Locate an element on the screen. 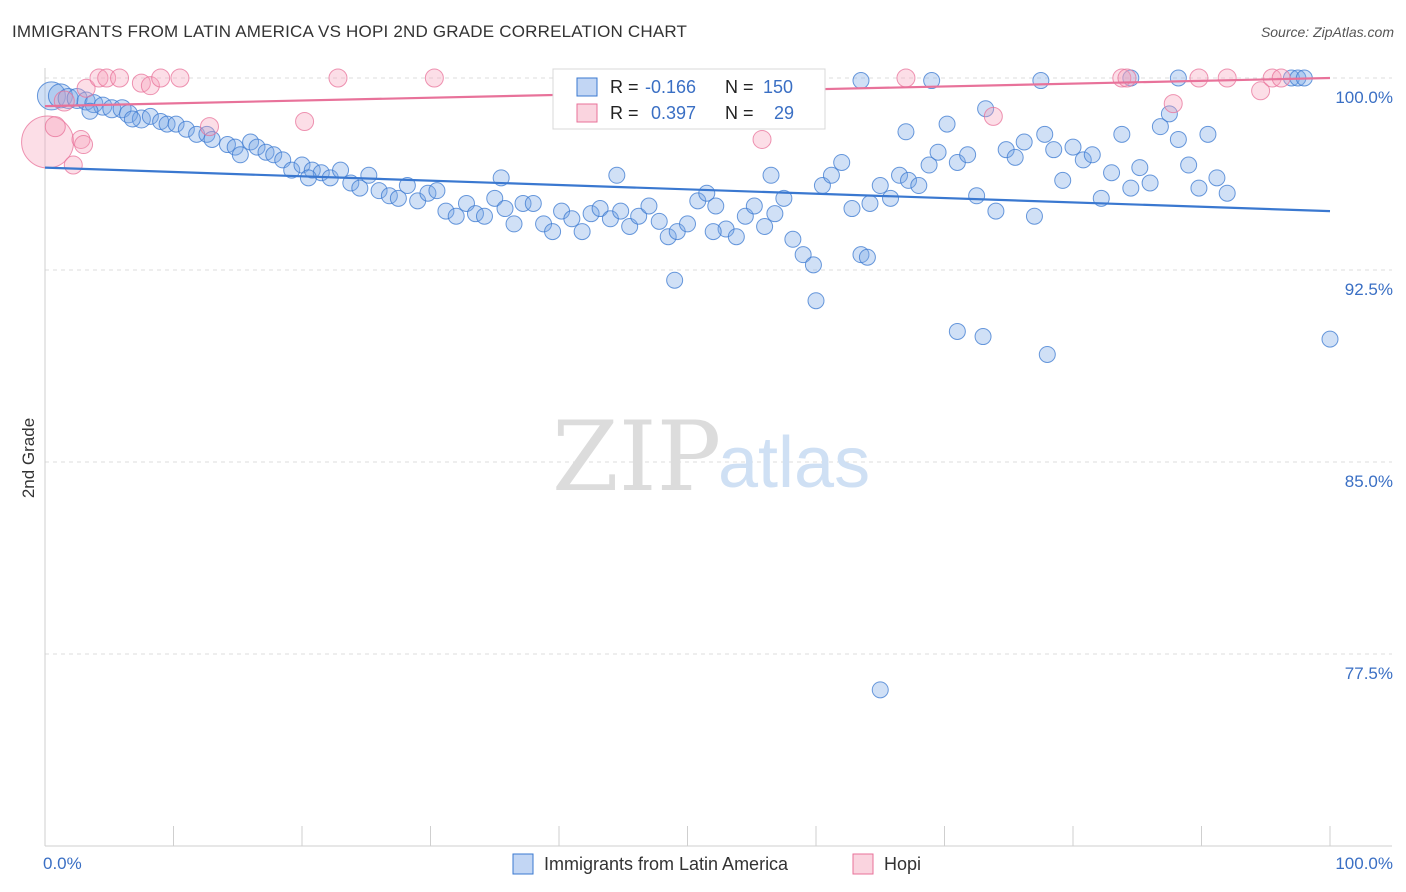 This screenshot has width=1406, height=892. y-axis-title: 2nd Grade is located at coordinates (28, 458).